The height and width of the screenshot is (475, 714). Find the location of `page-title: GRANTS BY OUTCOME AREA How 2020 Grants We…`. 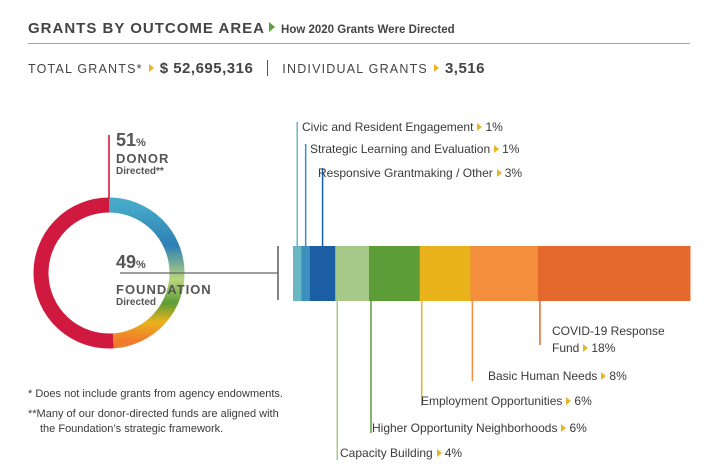

page-title: GRANTS BY OUTCOME AREA How 2020 Grants We… is located at coordinates (241, 28).